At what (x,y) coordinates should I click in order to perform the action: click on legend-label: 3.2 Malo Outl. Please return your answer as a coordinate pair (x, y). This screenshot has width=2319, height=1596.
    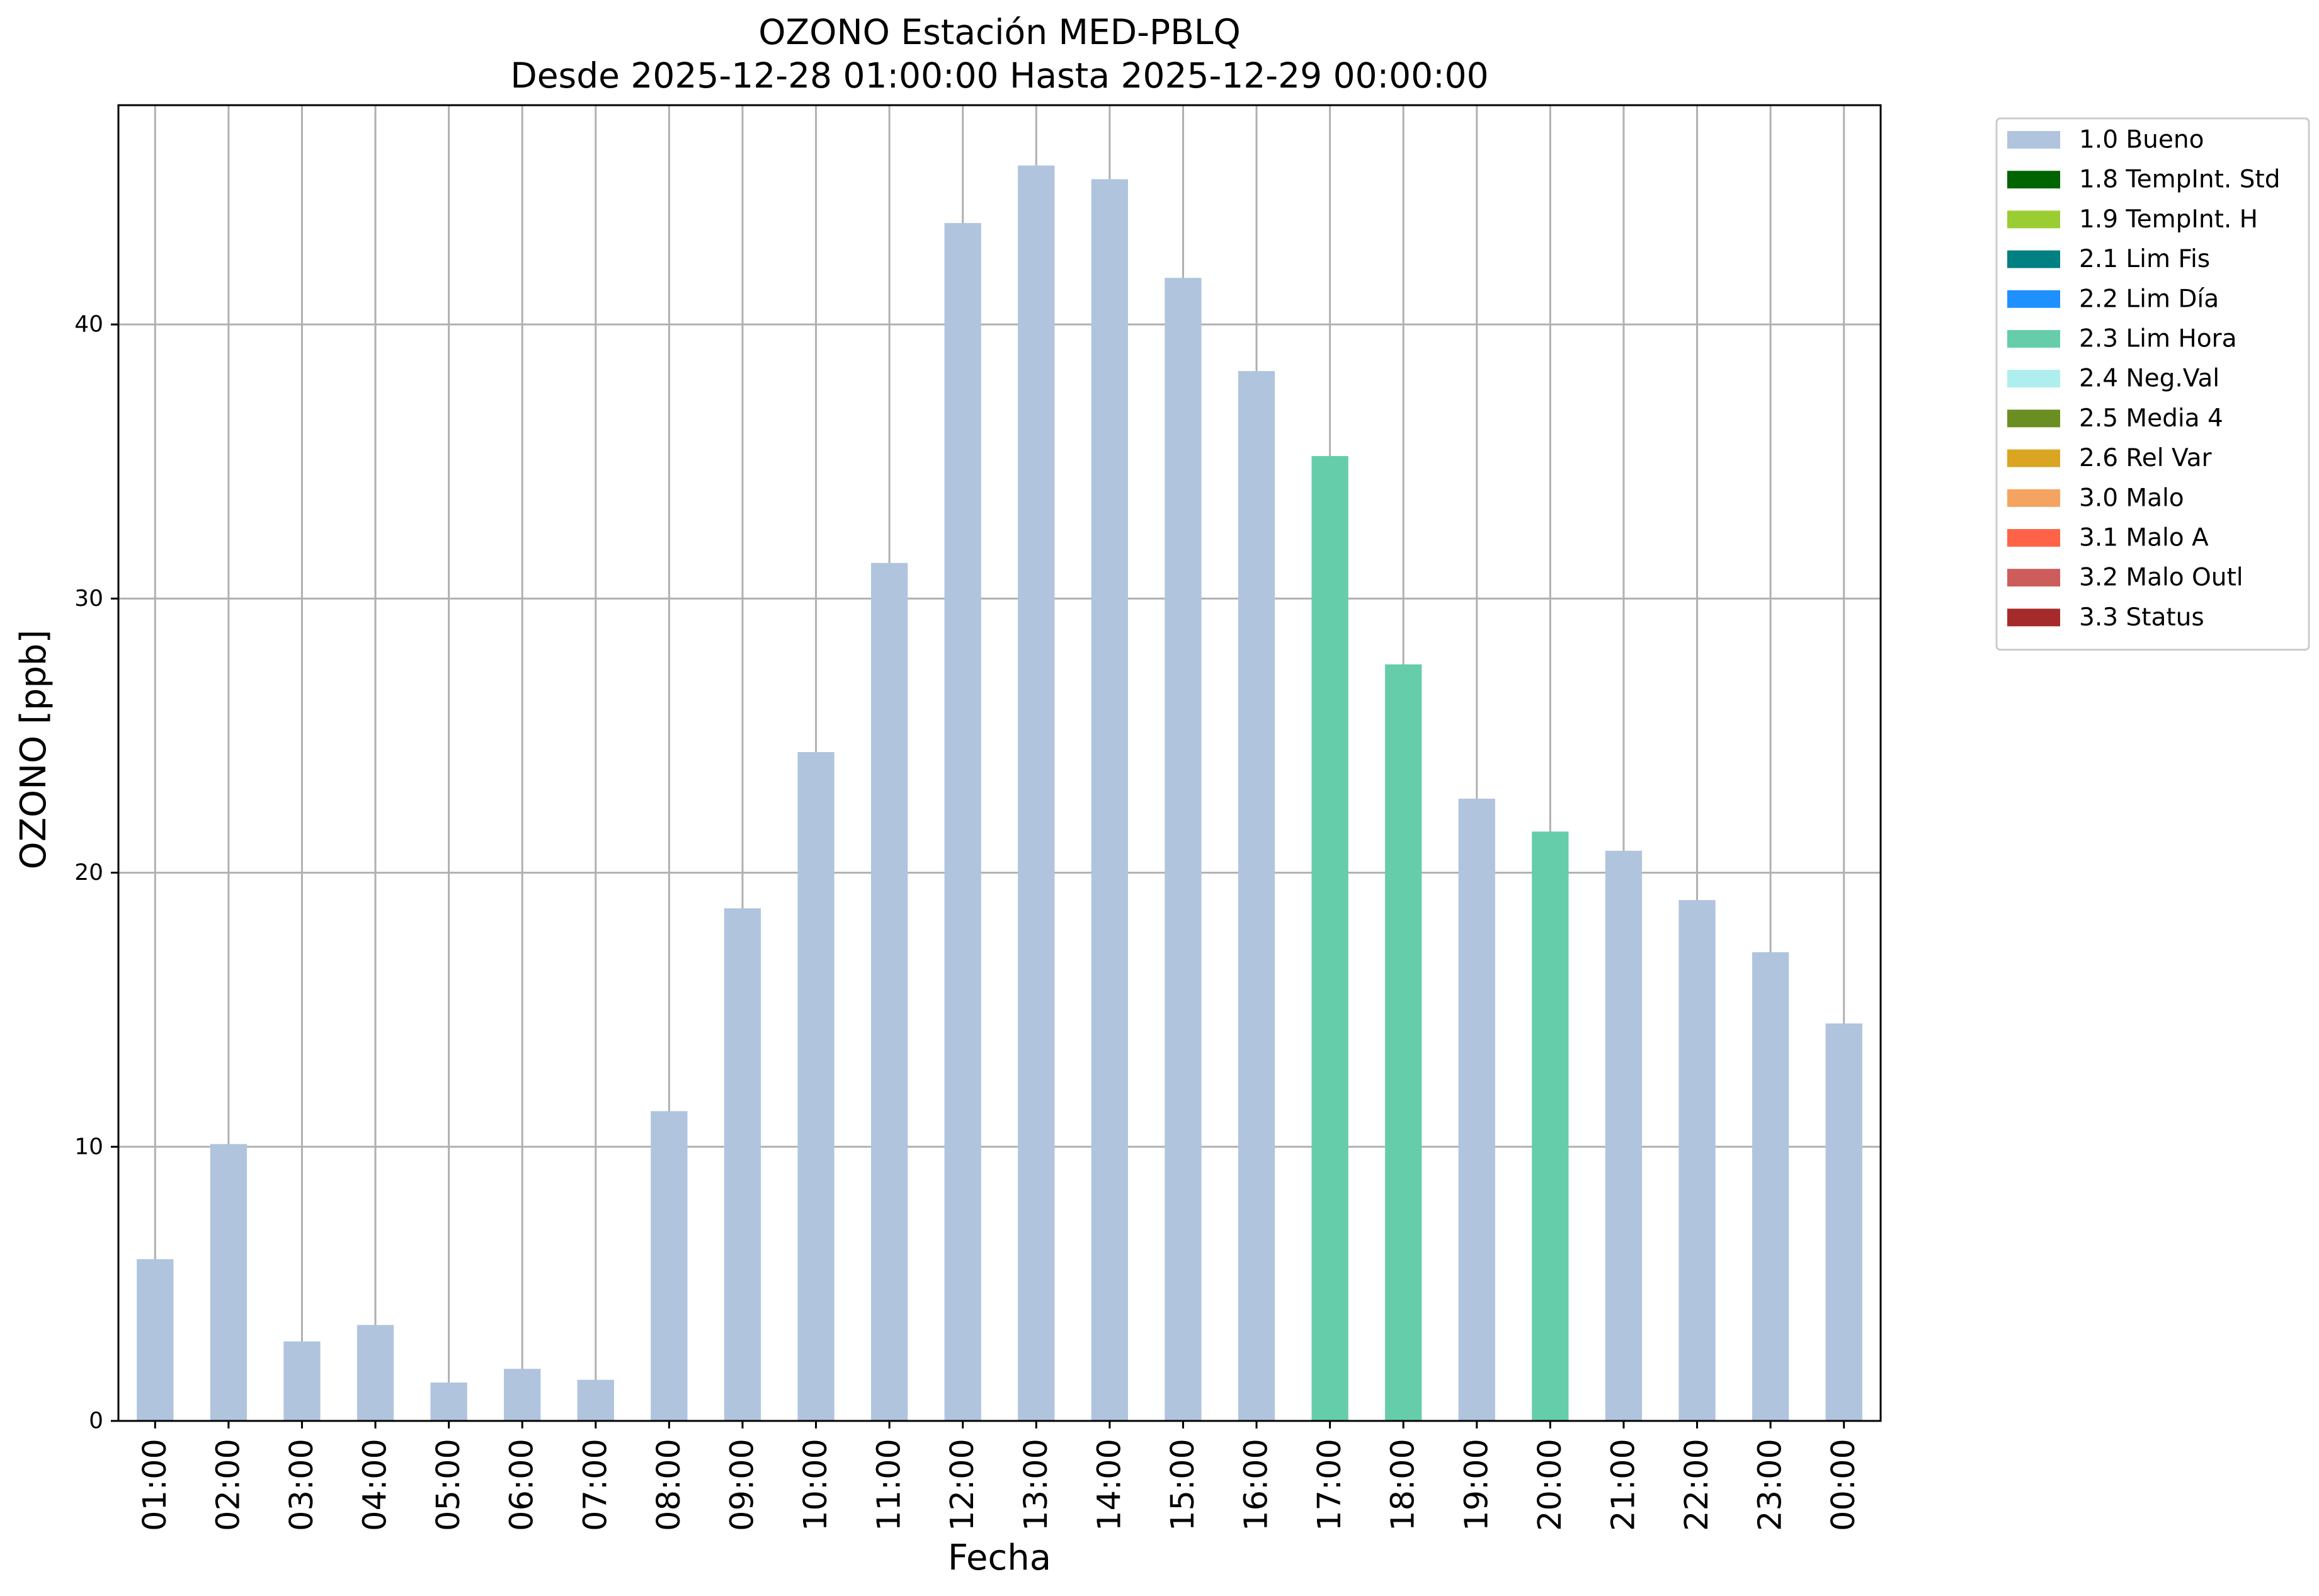
    Looking at the image, I should click on (2161, 578).